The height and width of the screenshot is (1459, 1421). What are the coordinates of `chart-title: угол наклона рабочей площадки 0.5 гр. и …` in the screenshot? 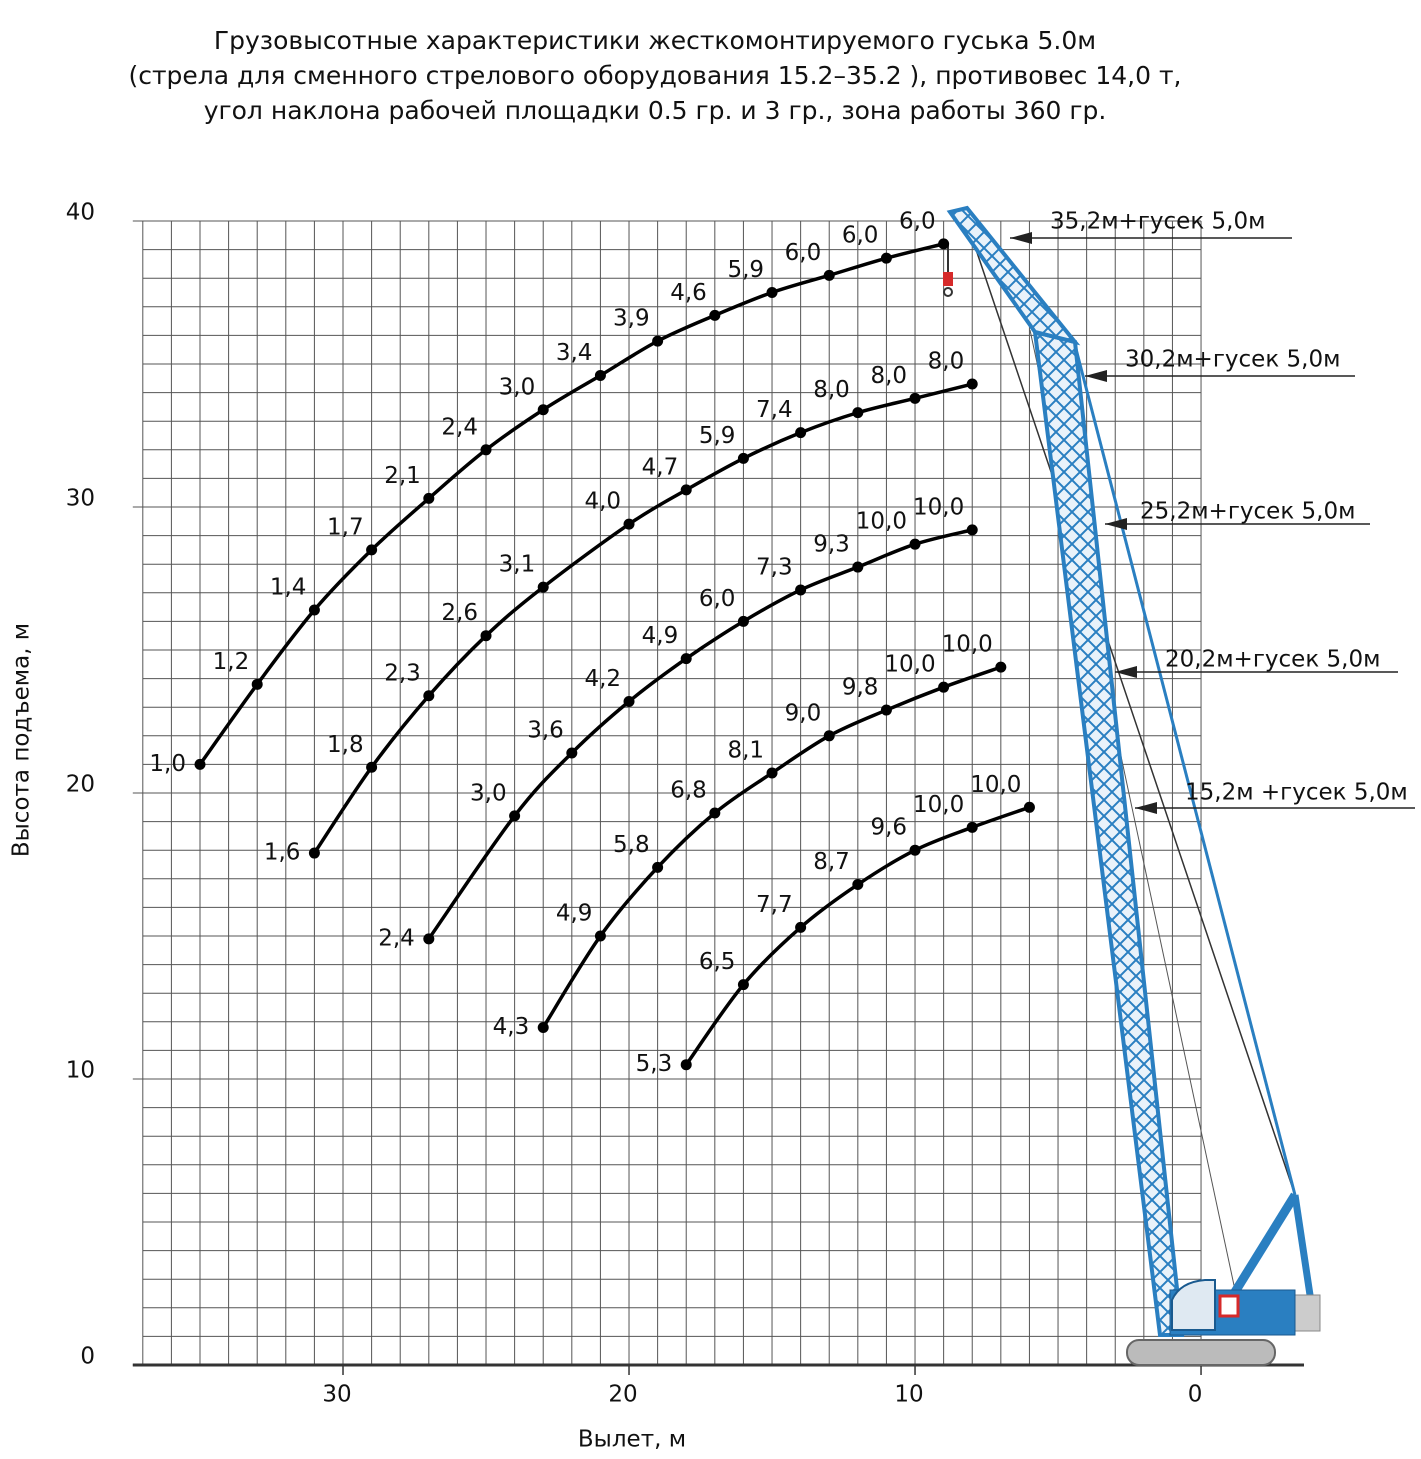 It's located at (655, 110).